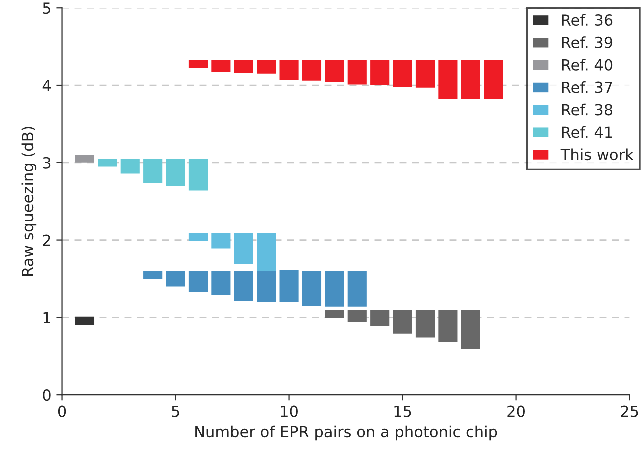  What do you see at coordinates (587, 20) in the screenshot?
I see `legend-label: Ref. 36` at bounding box center [587, 20].